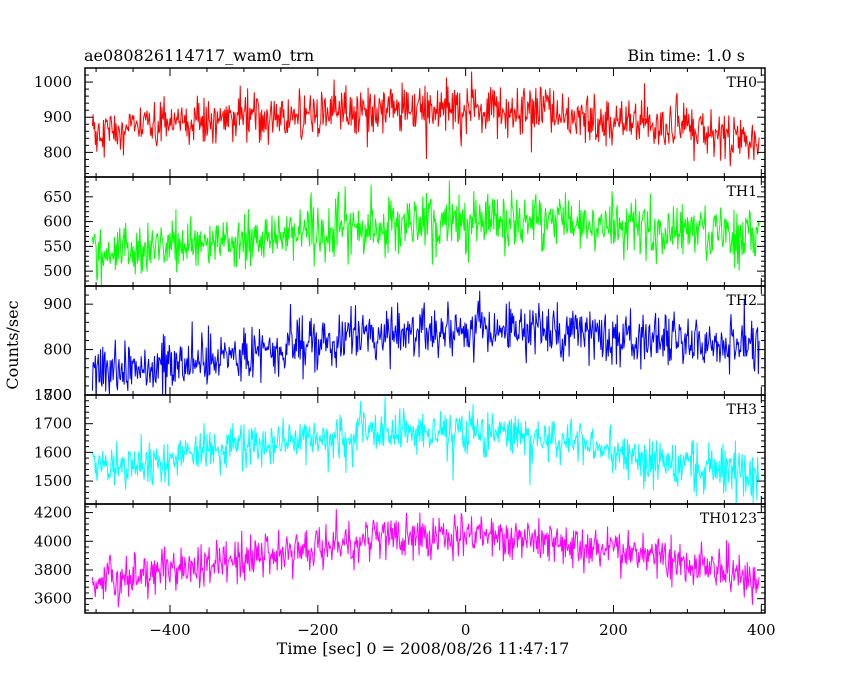 Image resolution: width=850 pixels, height=680 pixels. What do you see at coordinates (728, 519) in the screenshot?
I see `panel-label-th0123: TH0123` at bounding box center [728, 519].